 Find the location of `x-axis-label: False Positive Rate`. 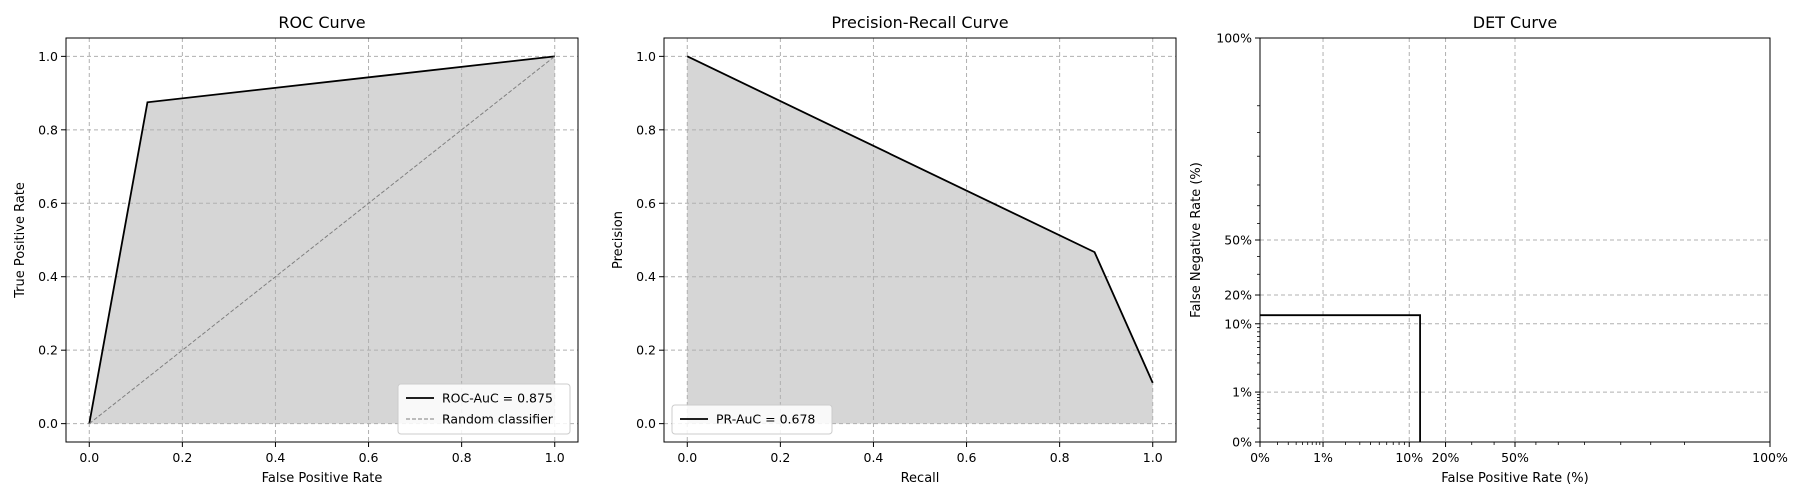

x-axis-label: False Positive Rate is located at coordinates (322, 478).